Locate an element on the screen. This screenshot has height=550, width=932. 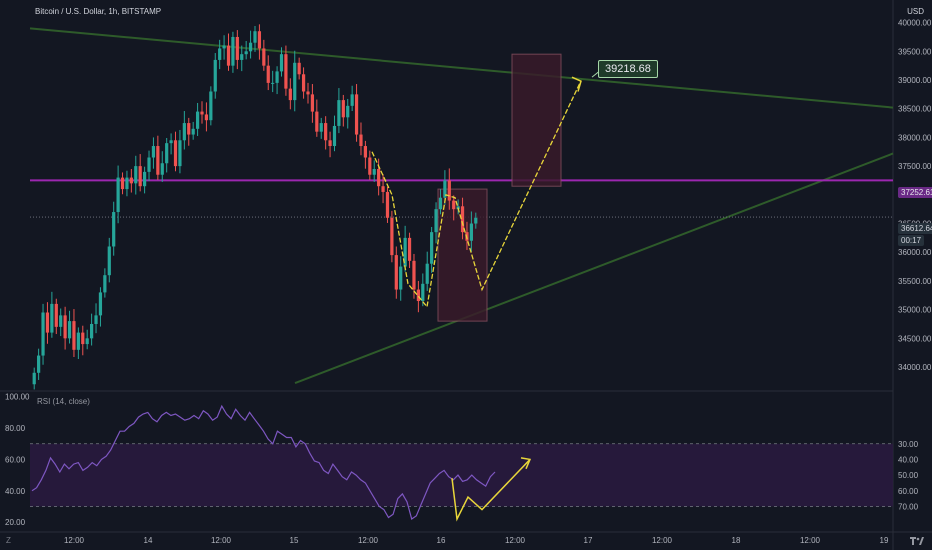
tv-logo-icon is located at coordinates (917, 540).